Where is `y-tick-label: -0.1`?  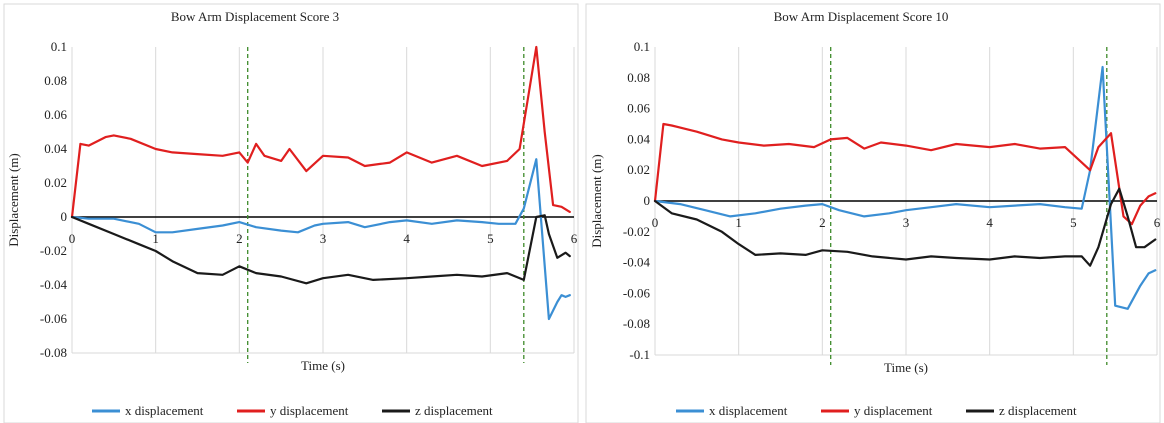 y-tick-label: -0.1 is located at coordinates (639, 354).